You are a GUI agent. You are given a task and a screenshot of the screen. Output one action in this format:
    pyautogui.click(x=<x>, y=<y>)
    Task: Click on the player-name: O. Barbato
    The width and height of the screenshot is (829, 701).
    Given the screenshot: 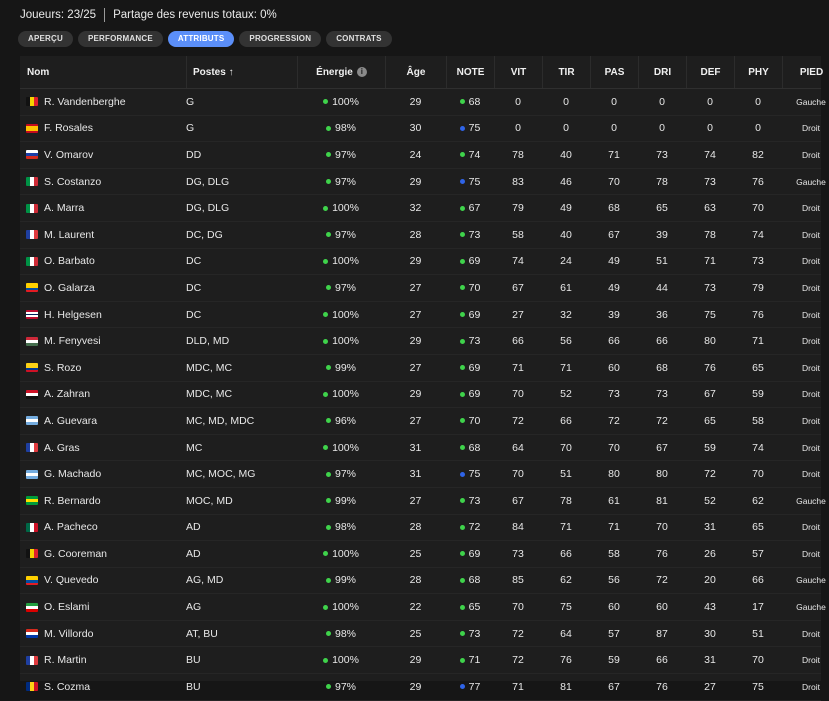 What is the action you would take?
    pyautogui.click(x=69, y=261)
    